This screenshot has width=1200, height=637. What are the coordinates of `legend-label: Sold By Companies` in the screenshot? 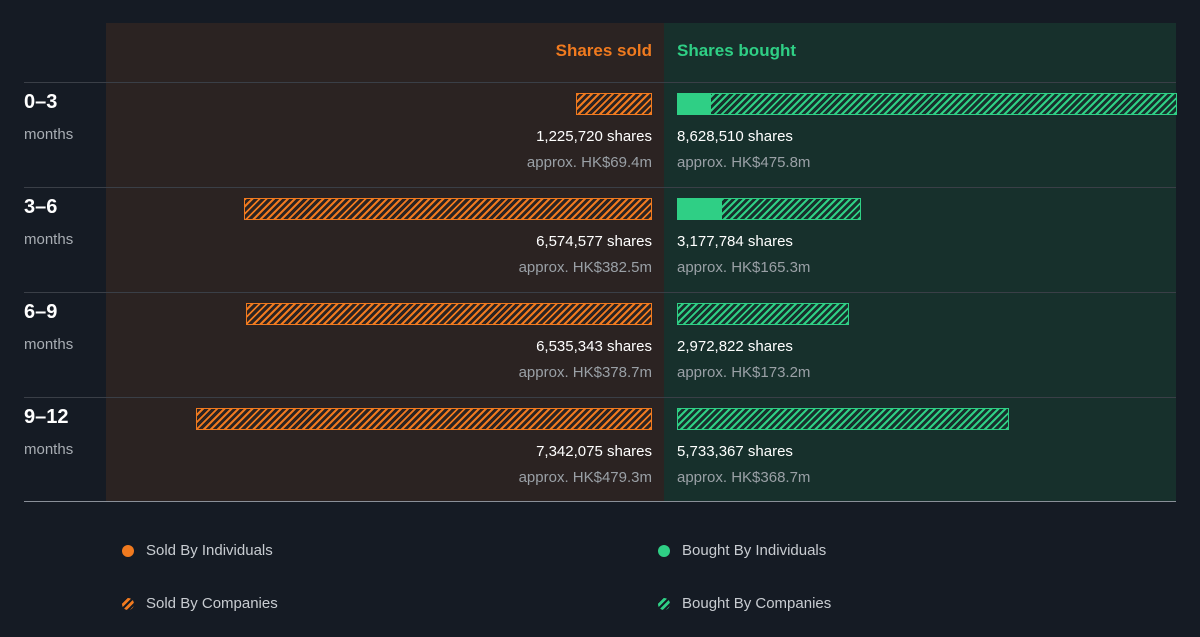 It's located at (212, 603).